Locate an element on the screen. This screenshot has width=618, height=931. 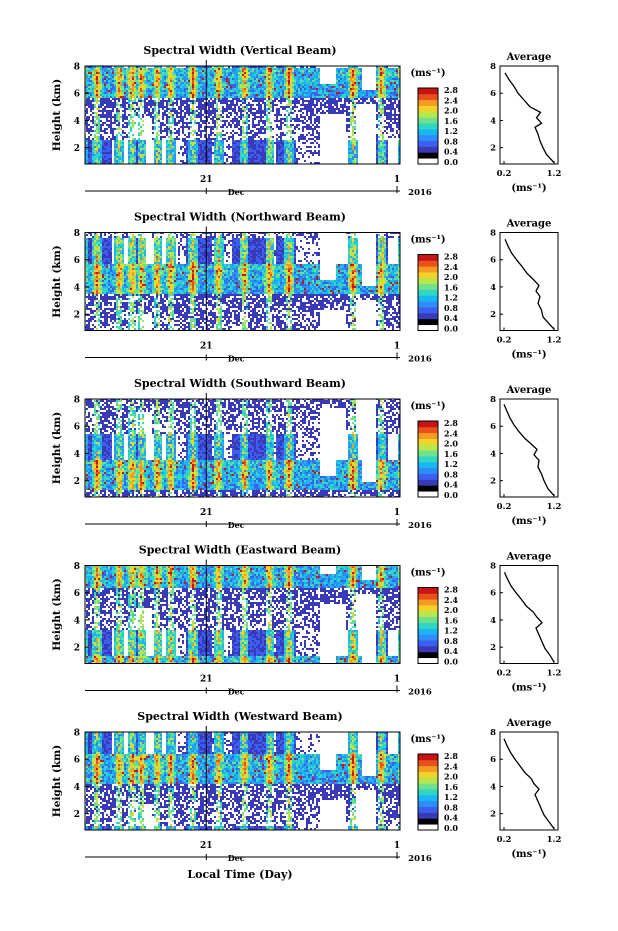
chart-title: Spectral Width (Northward Beam) is located at coordinates (240, 217).